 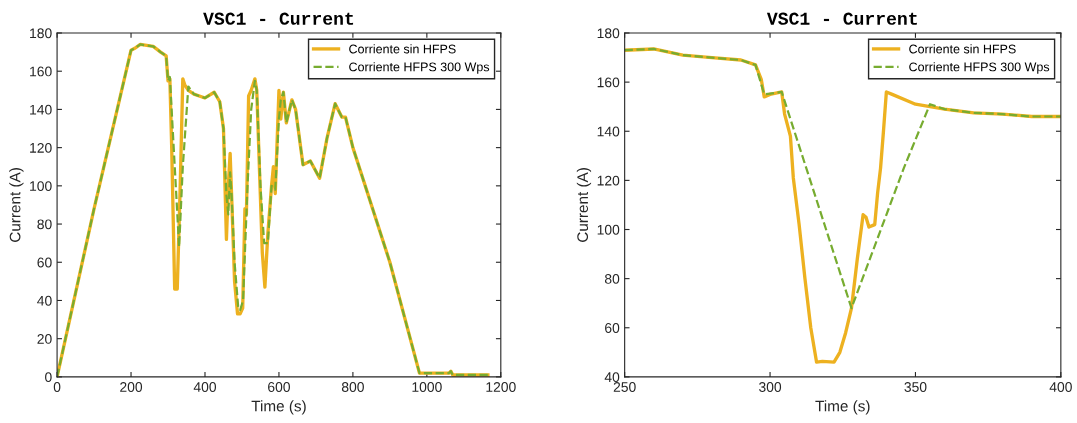 I want to click on x-tick-label: 200, so click(x=131, y=387).